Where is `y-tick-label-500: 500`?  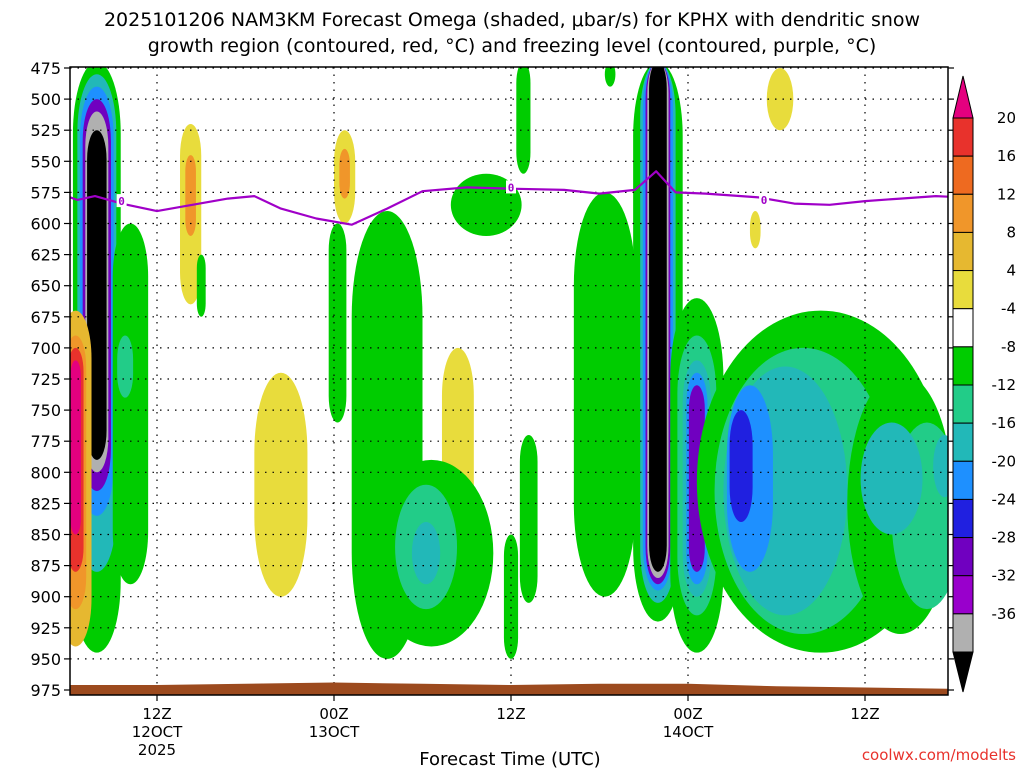 y-tick-label-500: 500 is located at coordinates (45, 99).